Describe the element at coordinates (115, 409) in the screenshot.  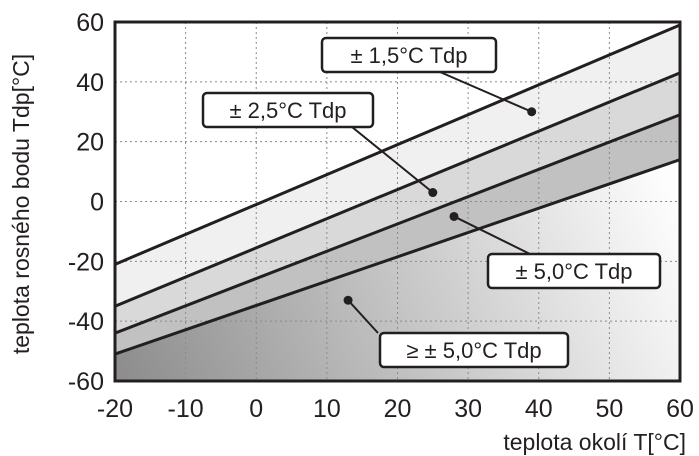
I see `x-tick-label: -20` at that location.